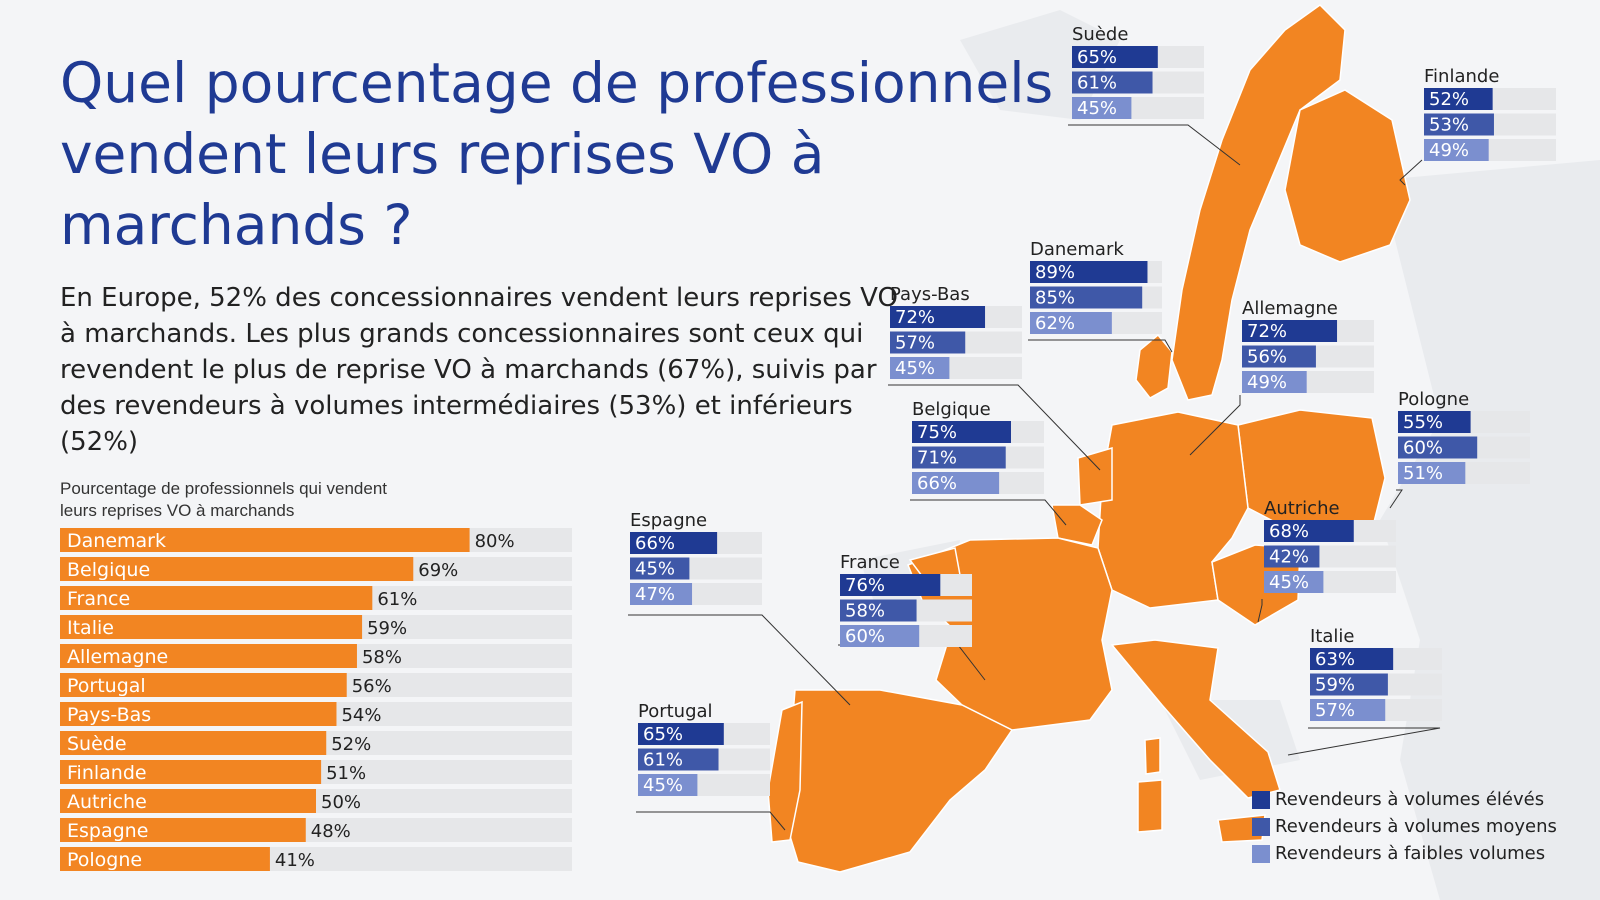  What do you see at coordinates (668, 520) in the screenshot?
I see `callout-country-name: Espagne` at bounding box center [668, 520].